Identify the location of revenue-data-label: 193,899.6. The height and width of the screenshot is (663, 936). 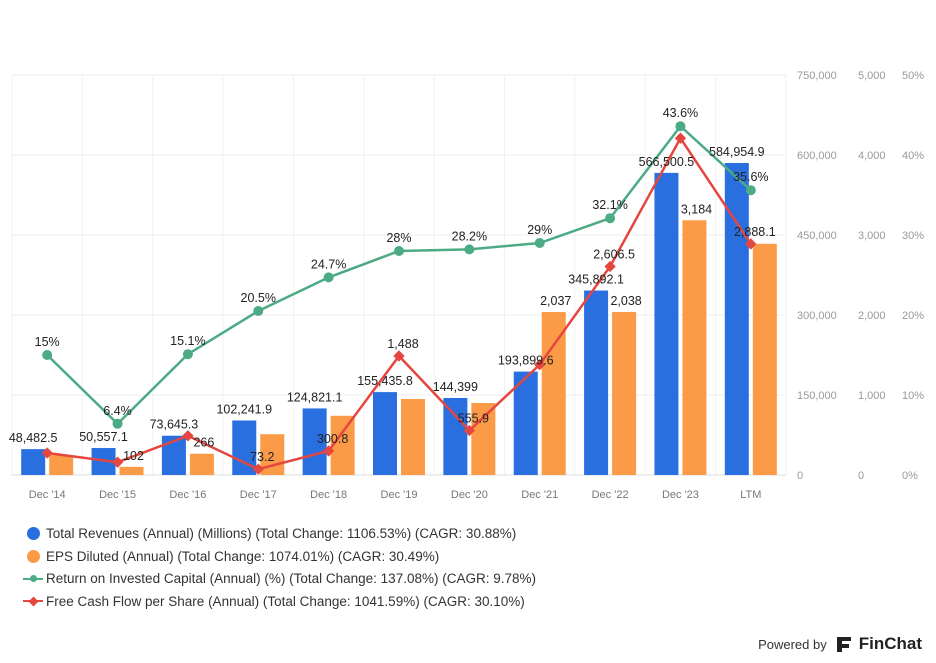
(526, 361).